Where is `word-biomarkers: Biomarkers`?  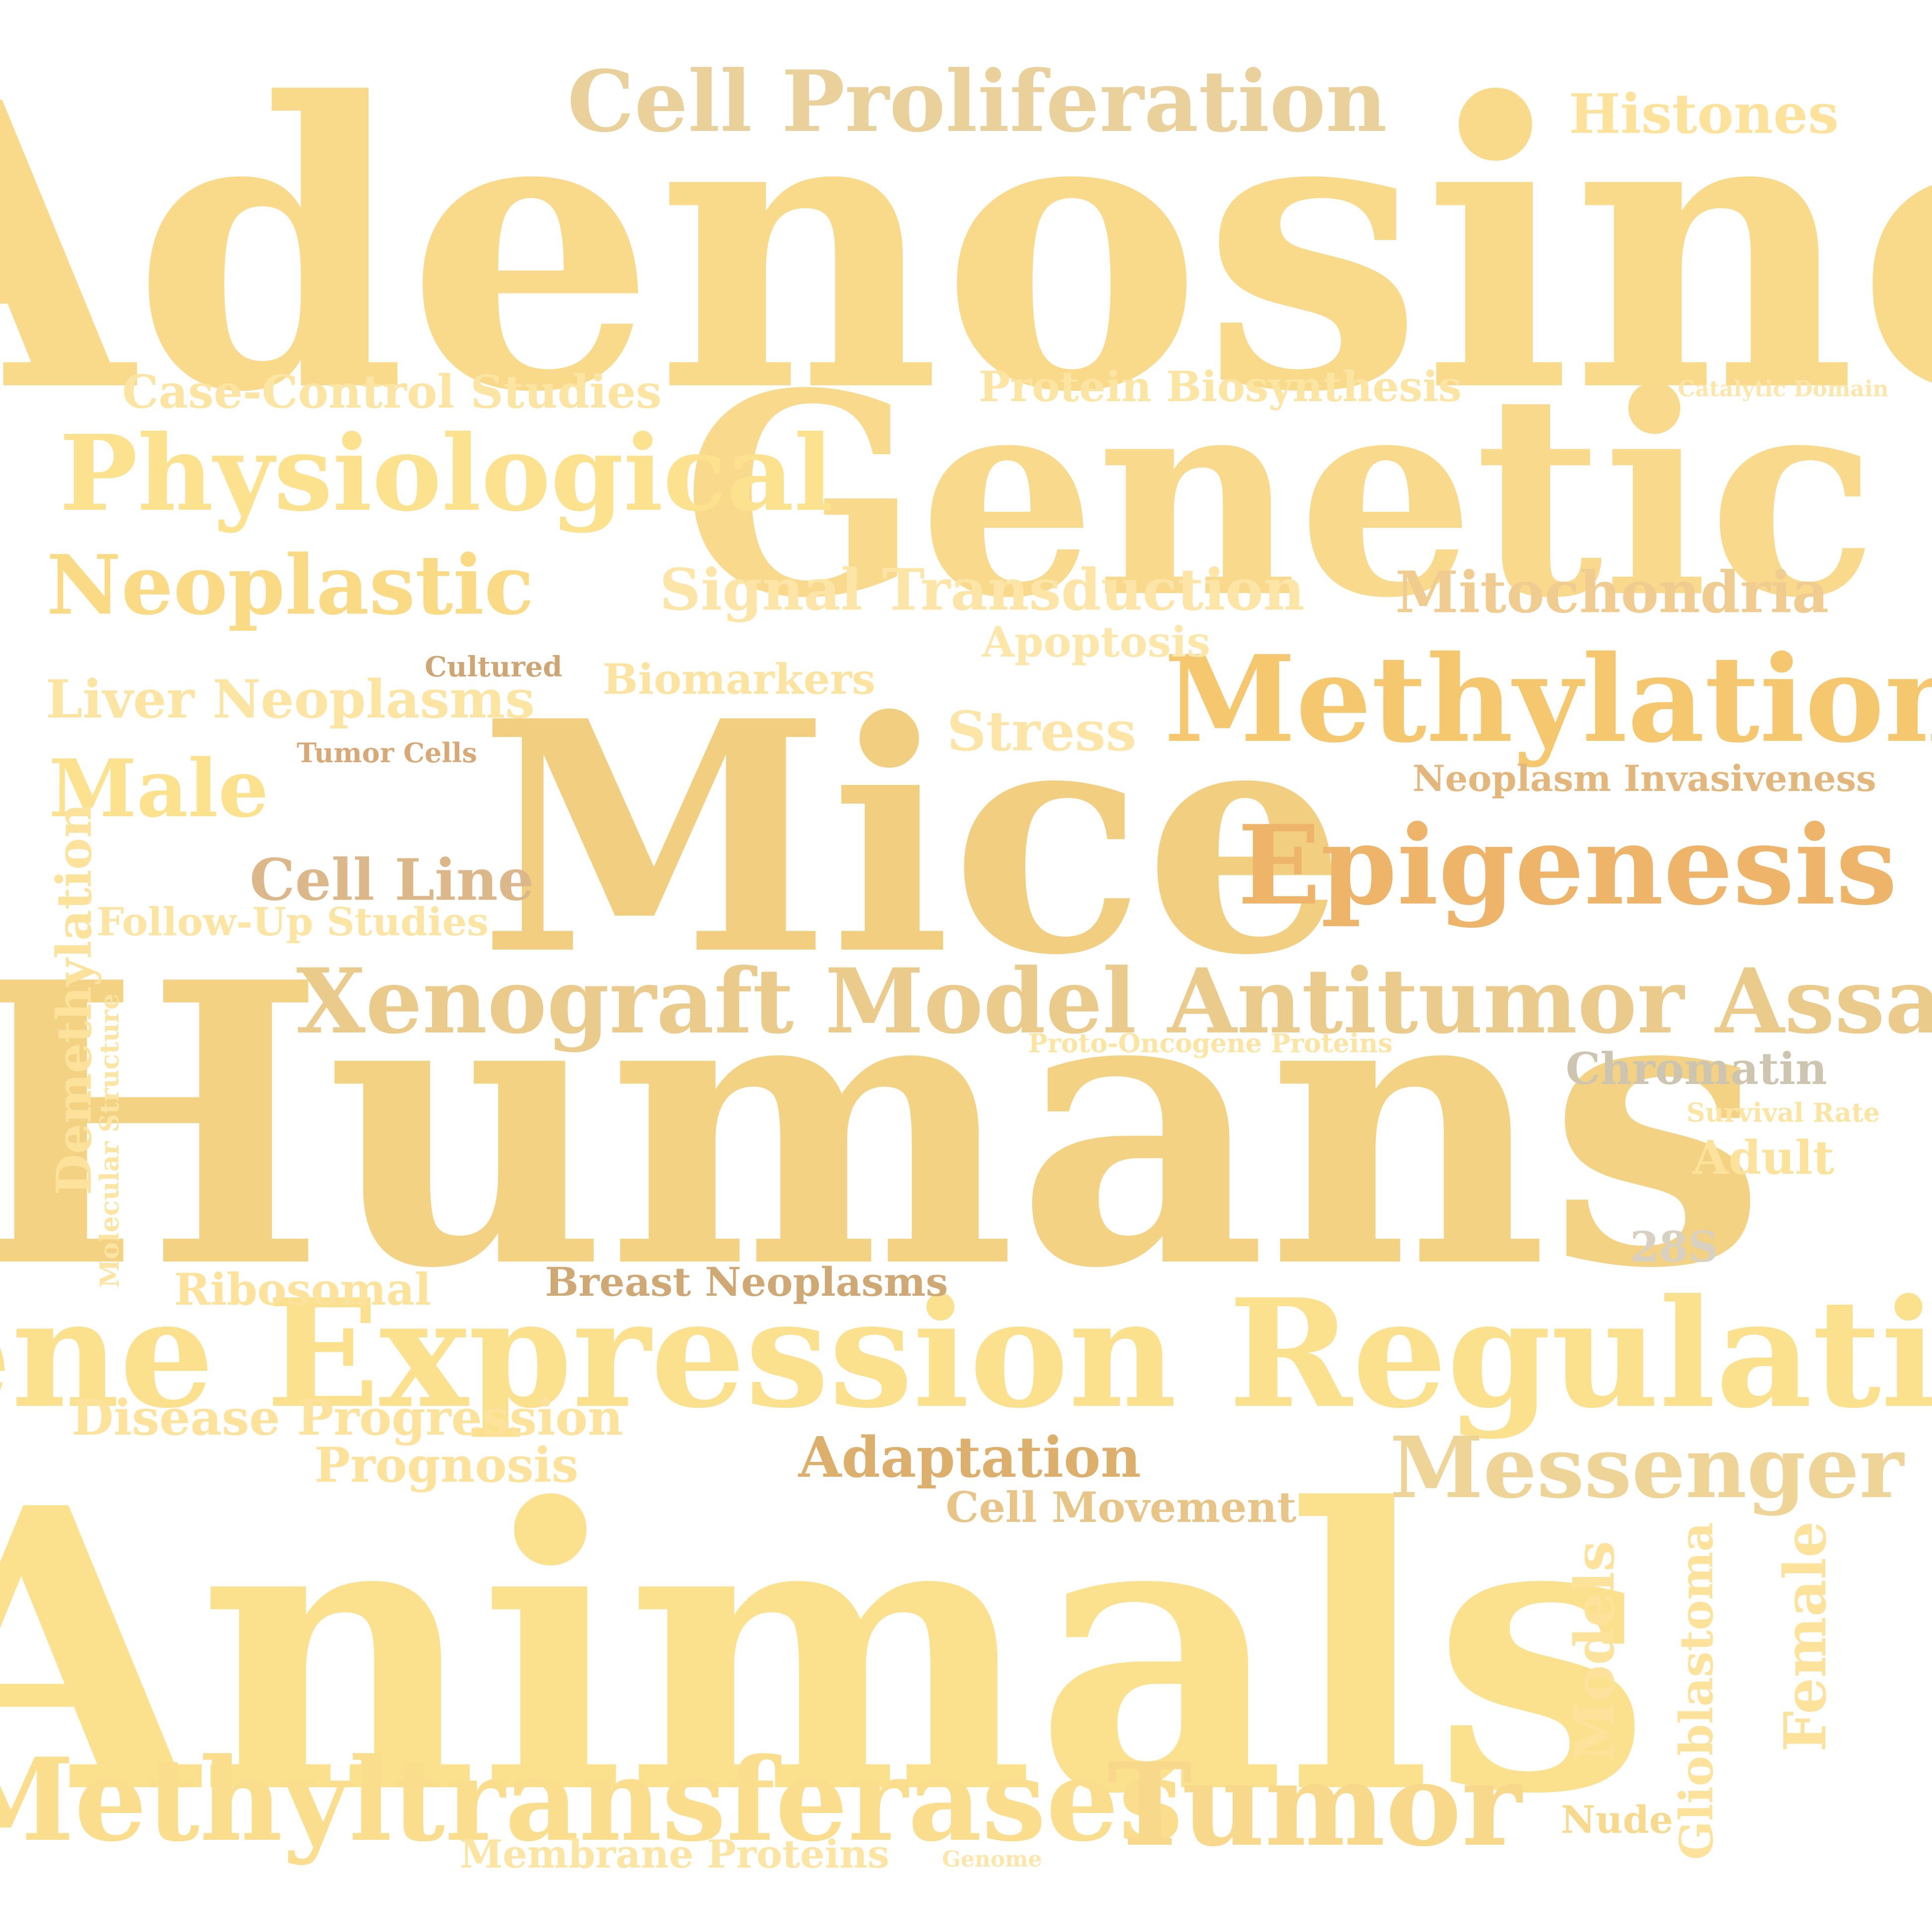 word-biomarkers: Biomarkers is located at coordinates (739, 679).